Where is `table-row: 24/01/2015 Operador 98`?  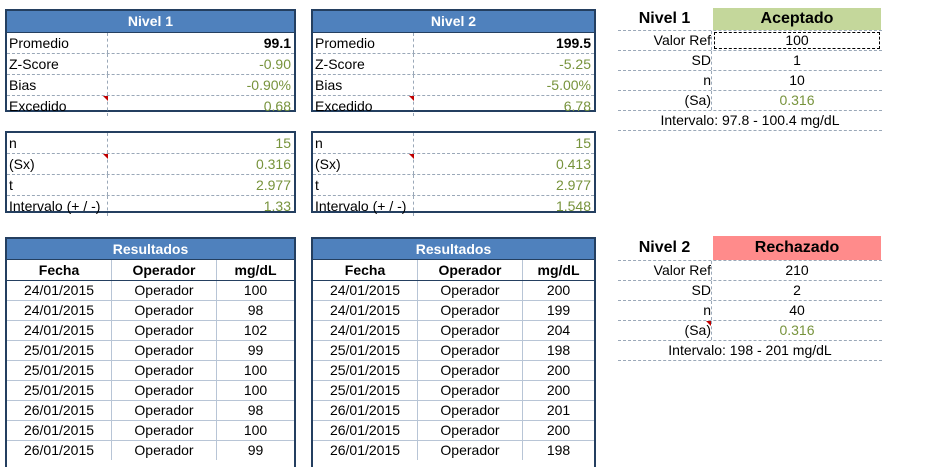
table-row: 24/01/2015 Operador 98 is located at coordinates (150, 310).